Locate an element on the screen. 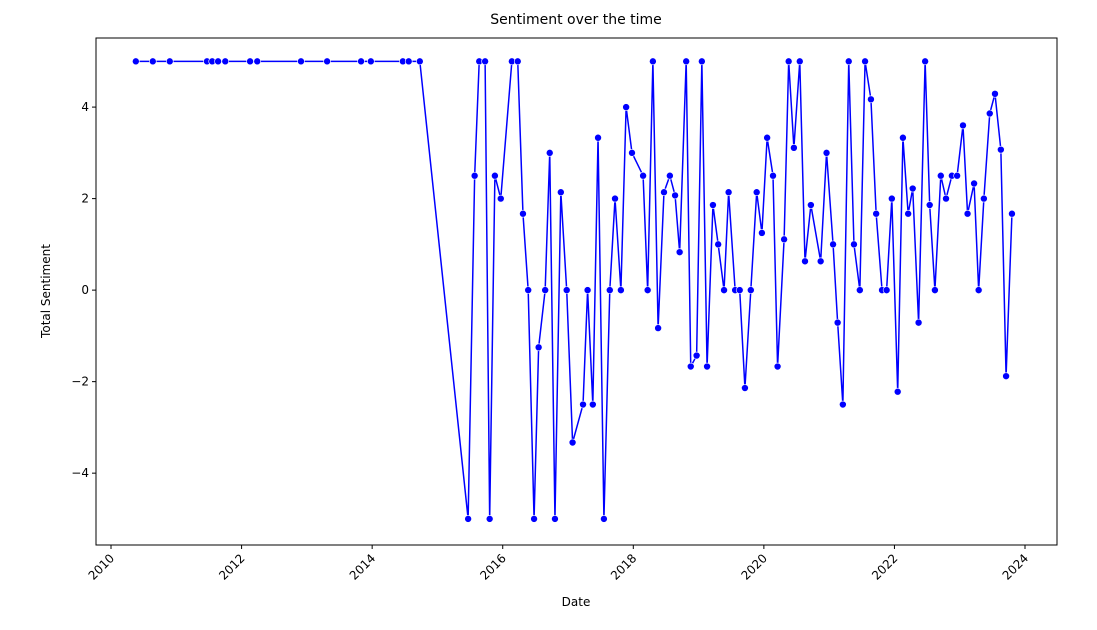 The height and width of the screenshot is (630, 1097). x-tick-label: 2010 is located at coordinates (101, 566).